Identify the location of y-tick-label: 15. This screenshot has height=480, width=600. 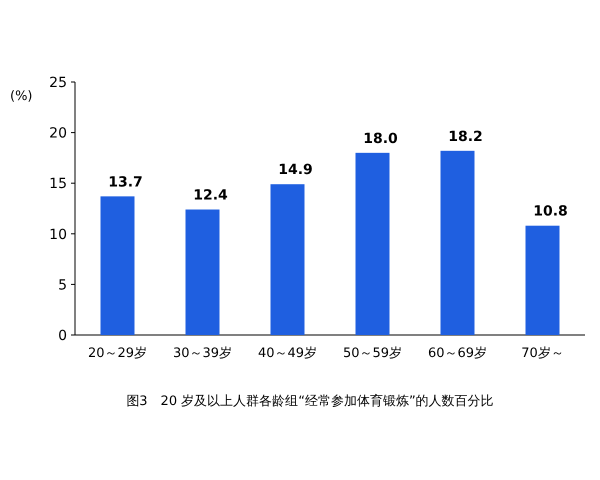
(58, 184).